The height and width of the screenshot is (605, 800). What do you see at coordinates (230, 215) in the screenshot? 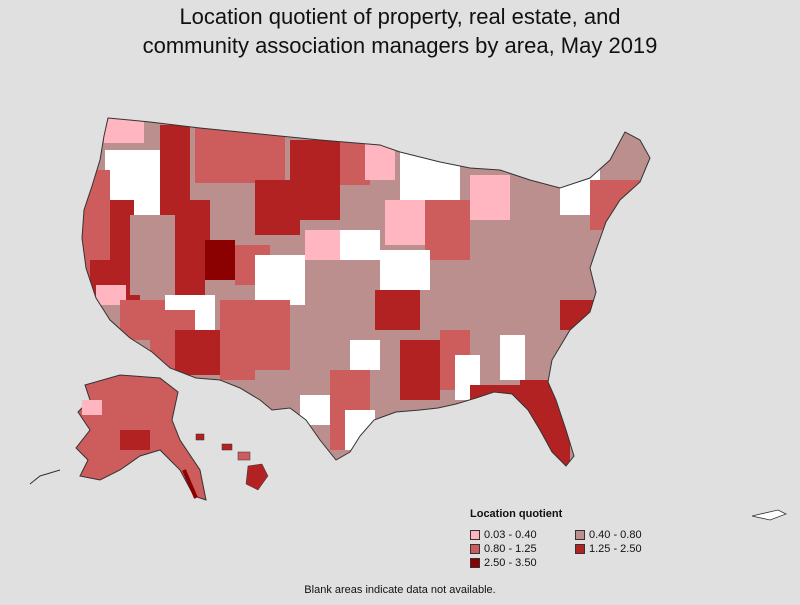
I see `region-wy-west` at bounding box center [230, 215].